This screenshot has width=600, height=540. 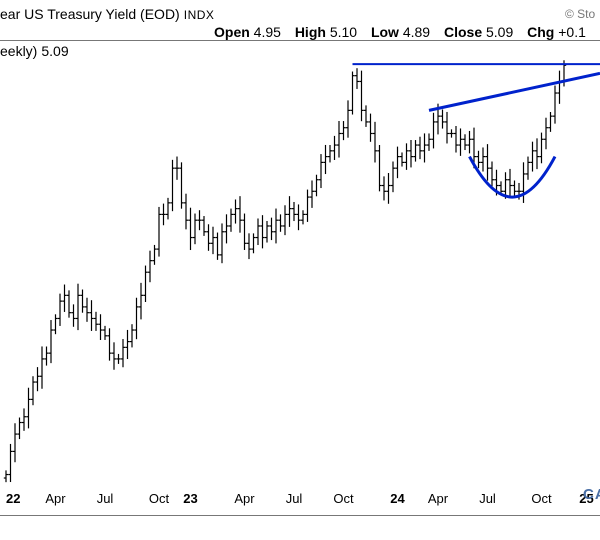 What do you see at coordinates (232, 32) in the screenshot?
I see `open-label: Open` at bounding box center [232, 32].